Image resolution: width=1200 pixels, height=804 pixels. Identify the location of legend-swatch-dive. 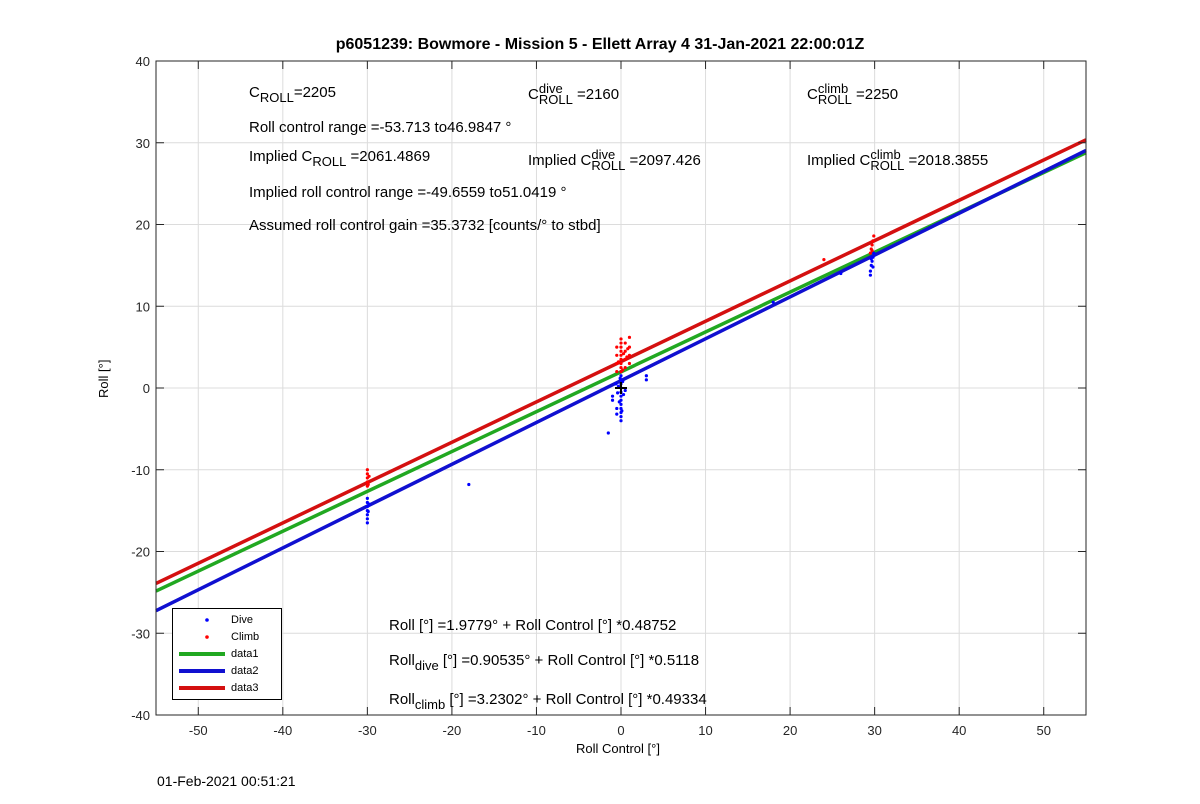
(207, 620).